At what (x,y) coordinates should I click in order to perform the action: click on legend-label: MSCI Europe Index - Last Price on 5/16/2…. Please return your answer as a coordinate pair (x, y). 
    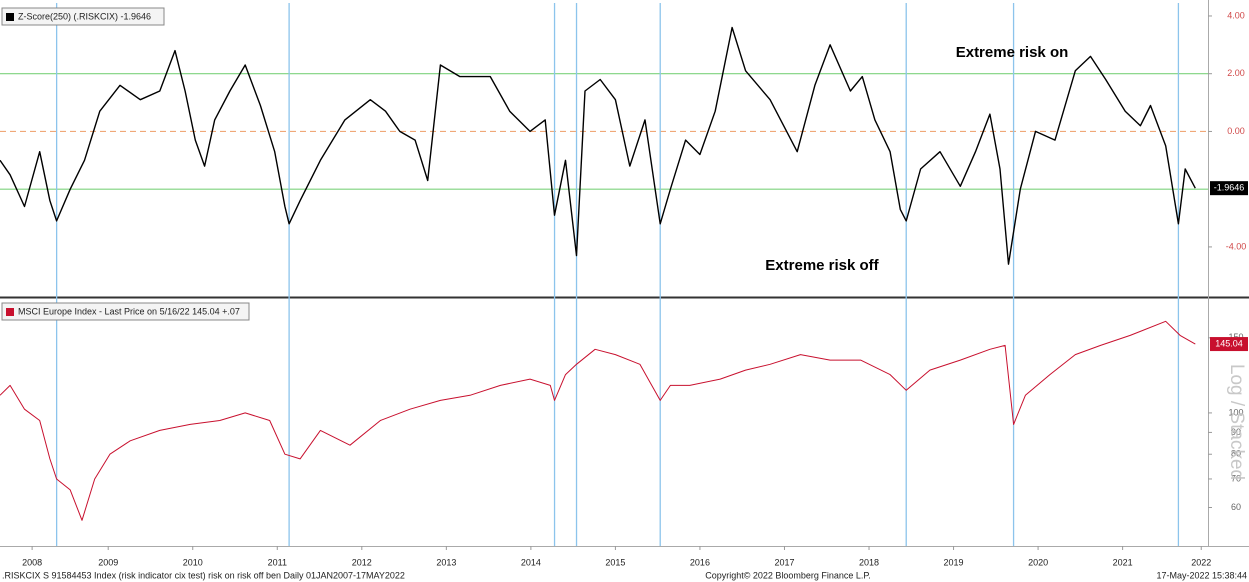
    Looking at the image, I should click on (129, 311).